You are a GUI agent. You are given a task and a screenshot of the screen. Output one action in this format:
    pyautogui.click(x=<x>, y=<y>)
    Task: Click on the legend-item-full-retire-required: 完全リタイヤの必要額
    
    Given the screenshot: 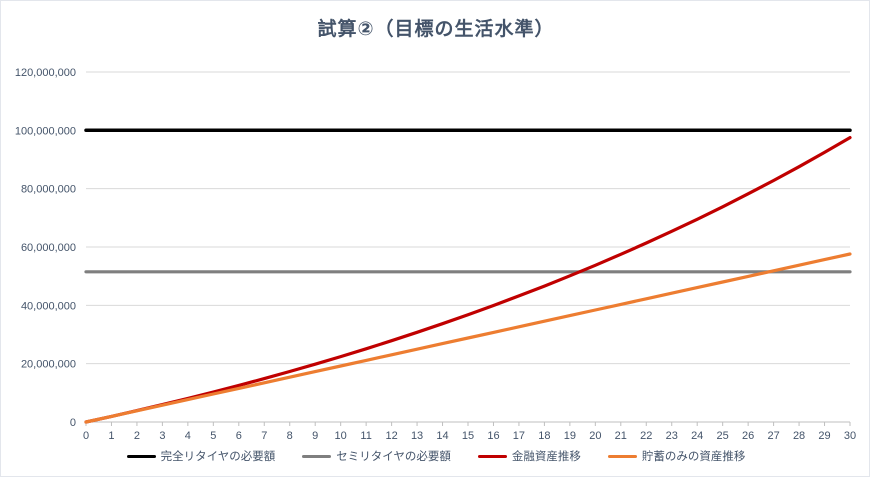 What is the action you would take?
    pyautogui.click(x=201, y=456)
    